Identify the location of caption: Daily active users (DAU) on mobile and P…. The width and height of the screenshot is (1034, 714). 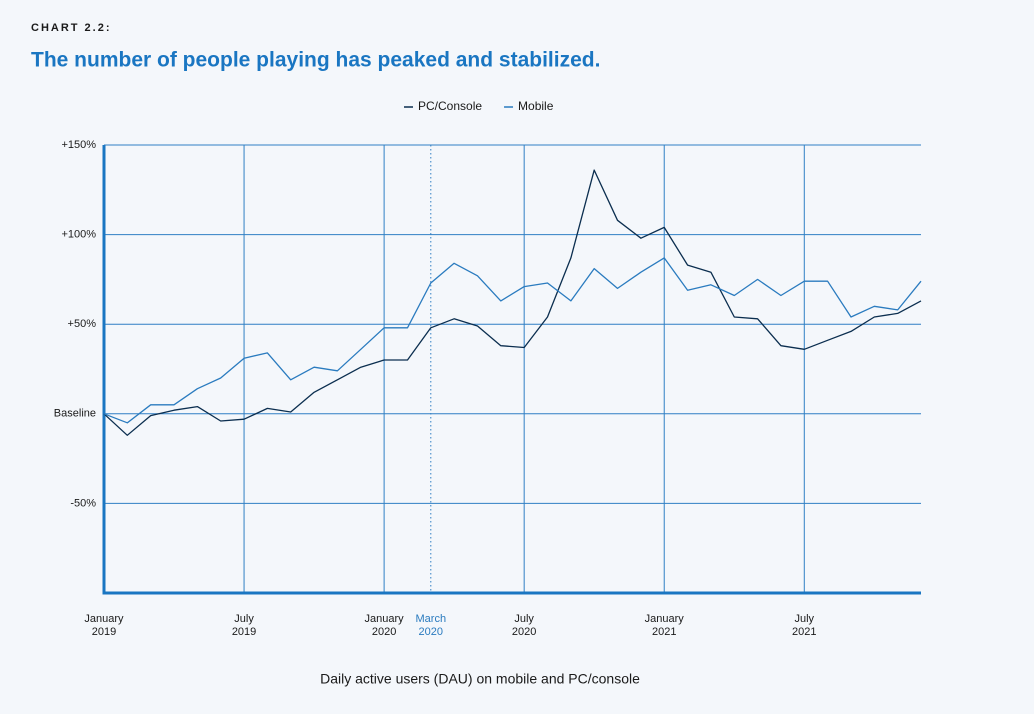
(480, 679).